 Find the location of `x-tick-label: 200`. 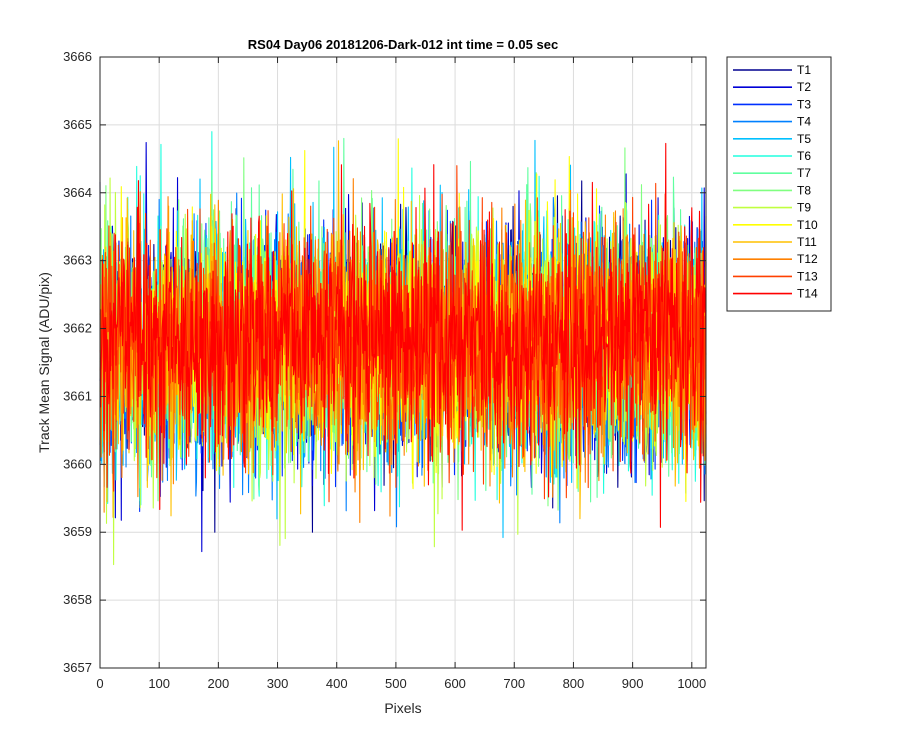

x-tick-label: 200 is located at coordinates (219, 683).